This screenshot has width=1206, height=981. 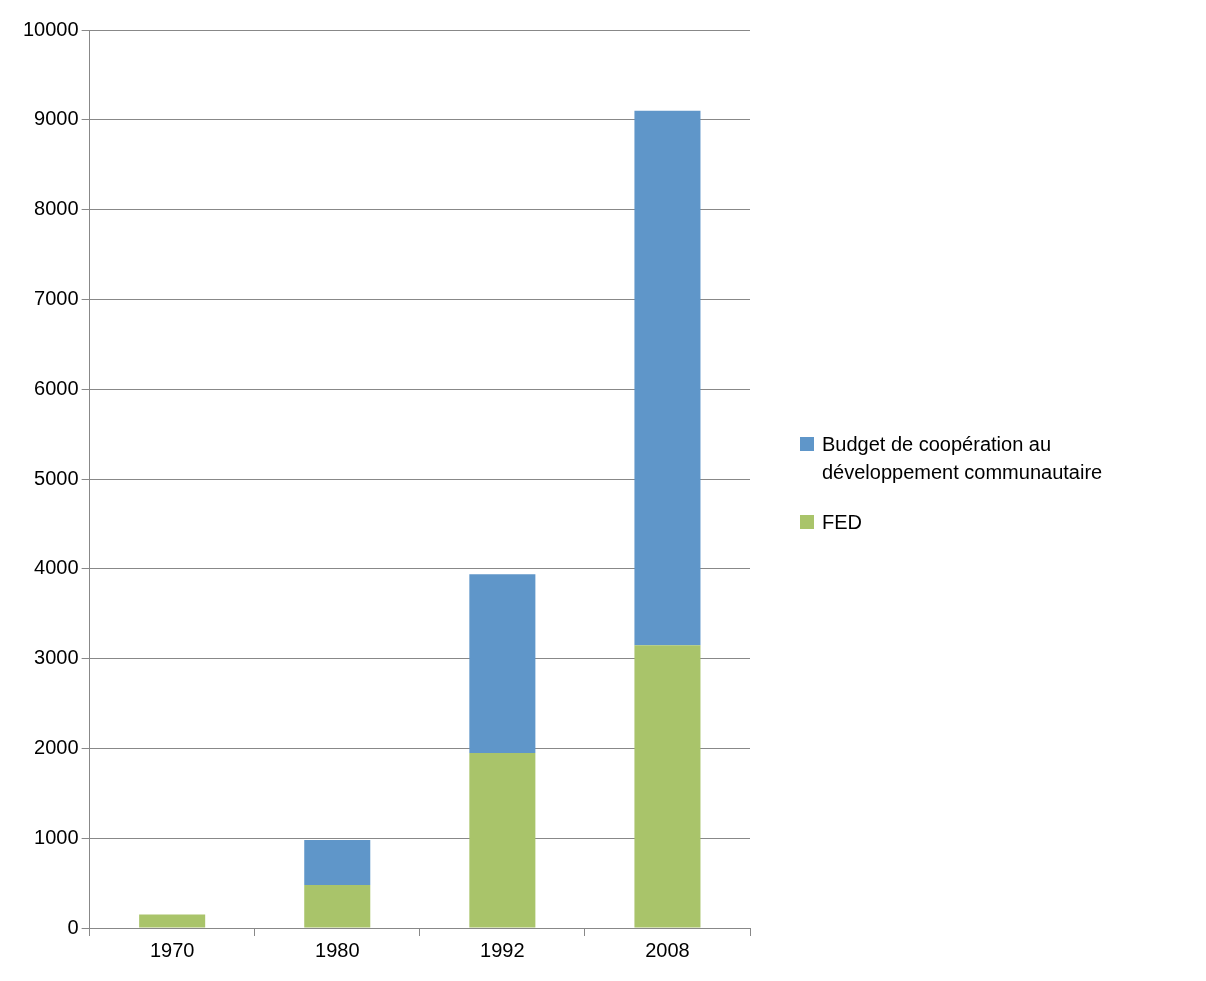 I want to click on y-tick-label: 1000, so click(x=56, y=836).